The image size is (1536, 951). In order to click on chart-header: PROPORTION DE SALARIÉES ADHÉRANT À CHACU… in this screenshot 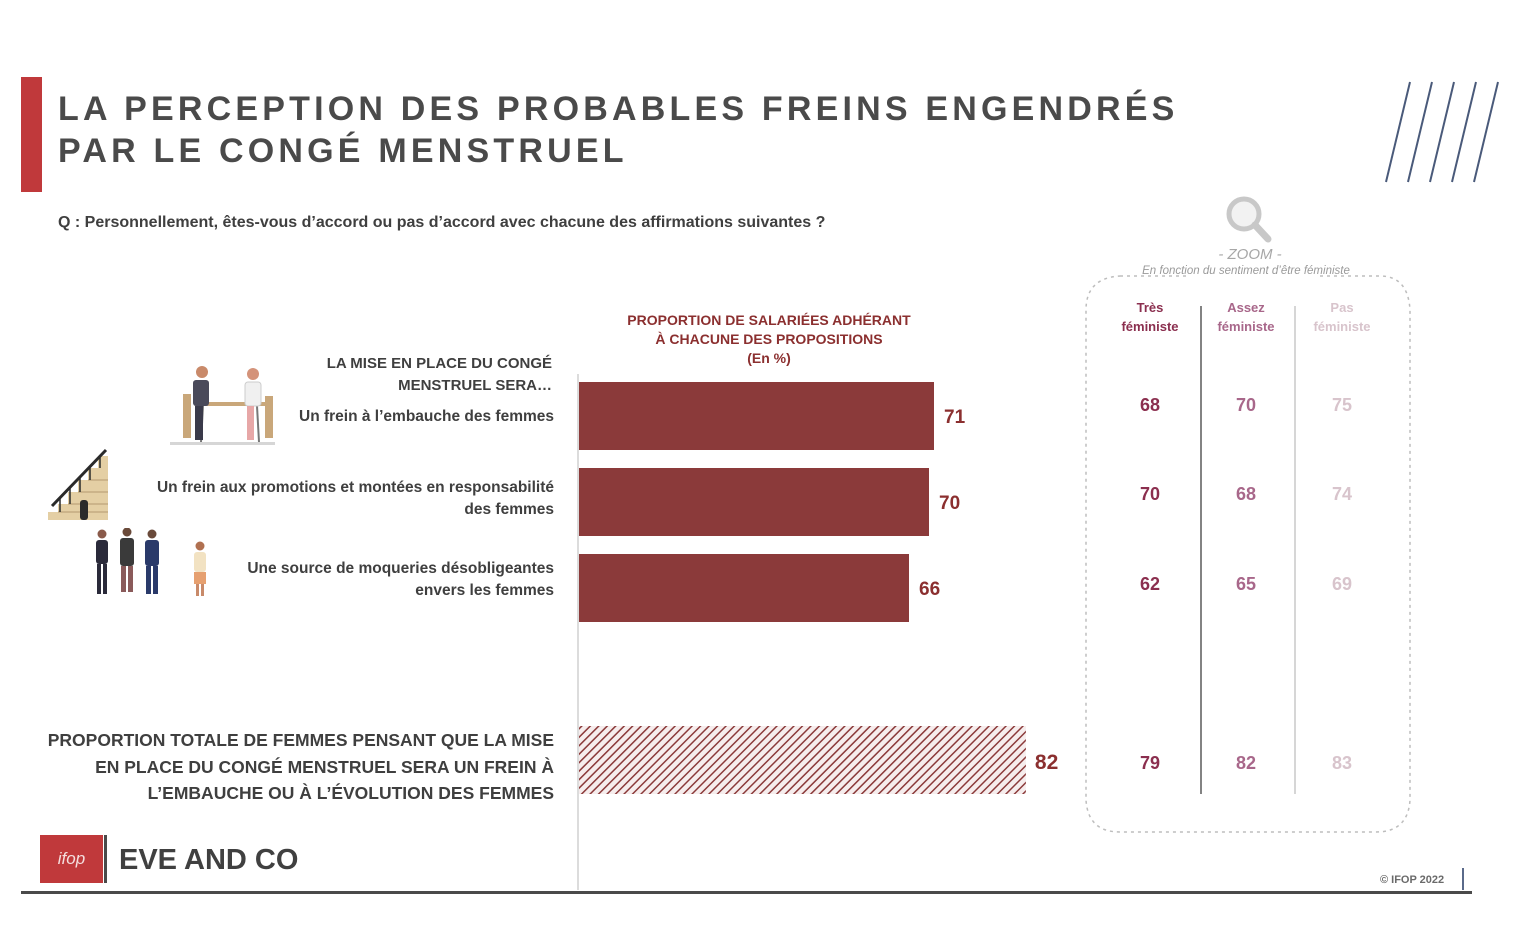, I will do `click(769, 339)`.